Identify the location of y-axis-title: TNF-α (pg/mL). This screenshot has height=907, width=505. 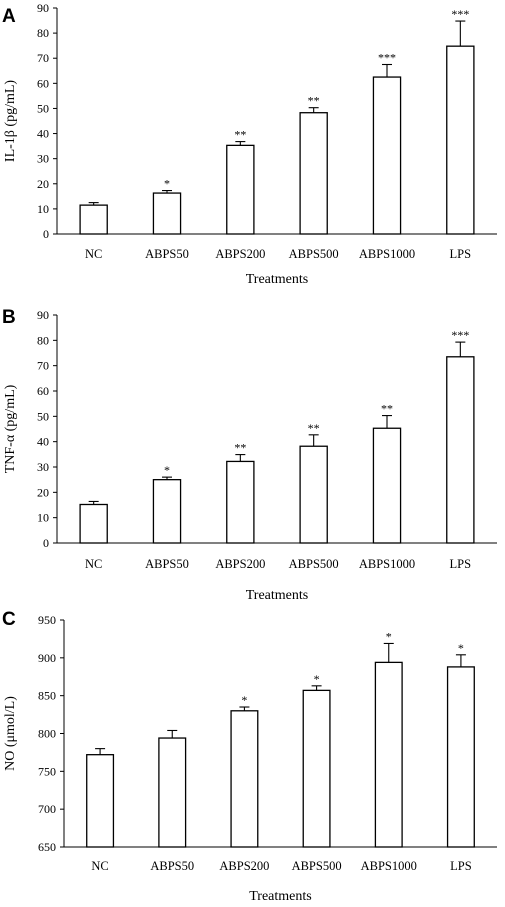
(10, 428).